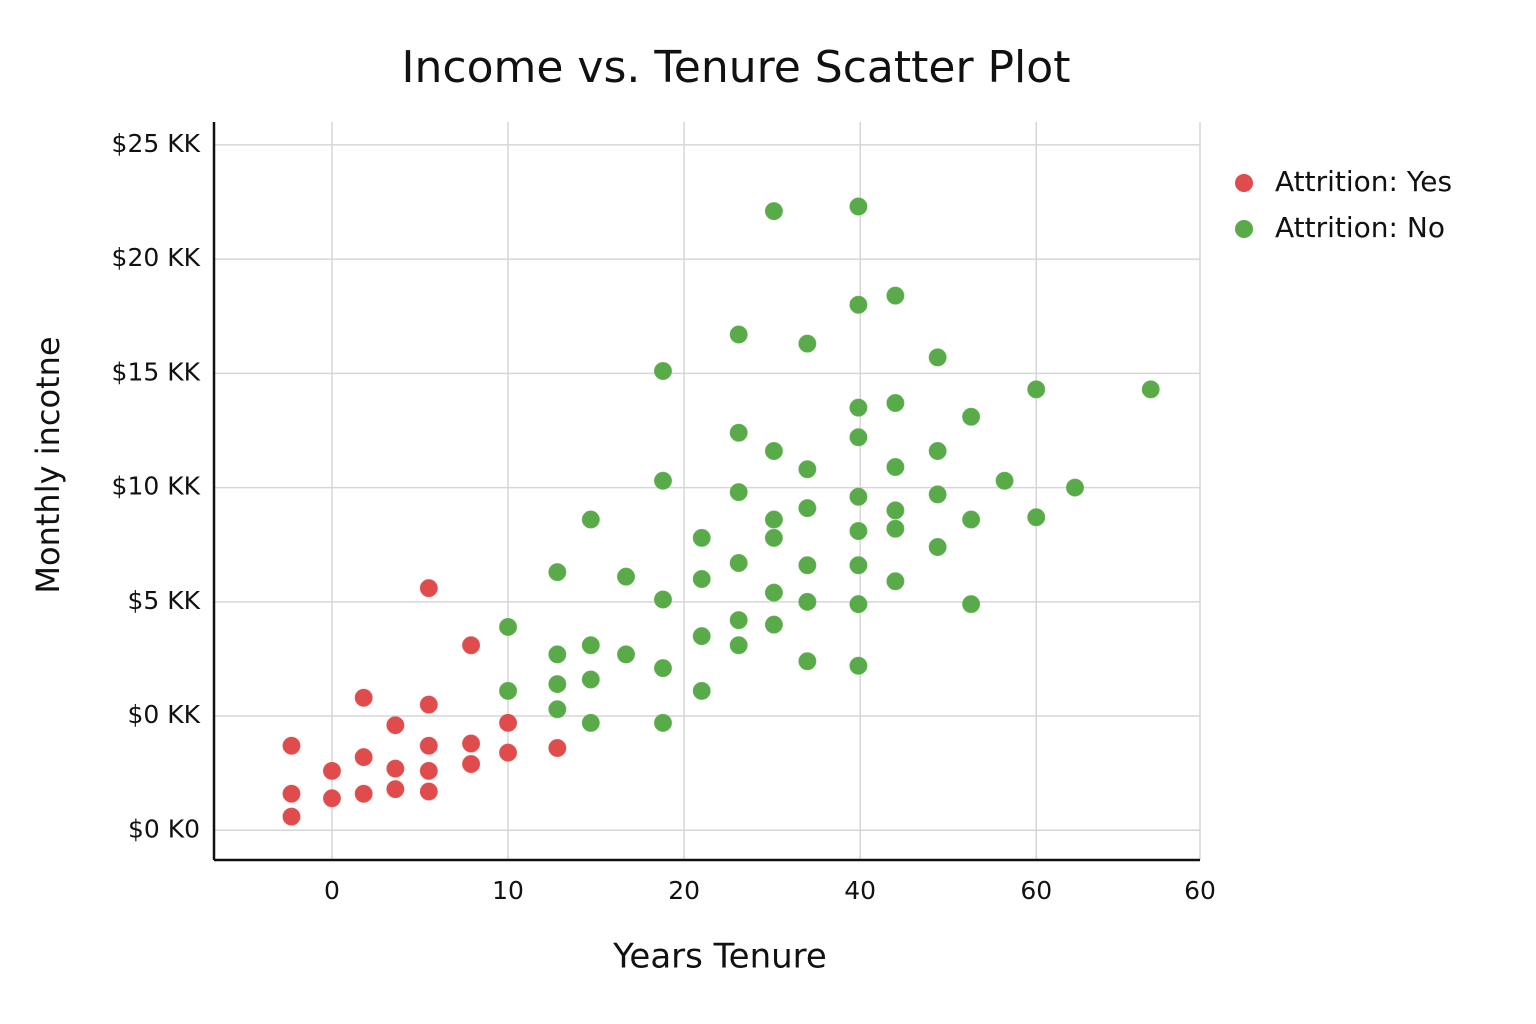 Image resolution: width=1536 pixels, height=1024 pixels. What do you see at coordinates (156, 143) in the screenshot?
I see `y-tick-label: $25 KK` at bounding box center [156, 143].